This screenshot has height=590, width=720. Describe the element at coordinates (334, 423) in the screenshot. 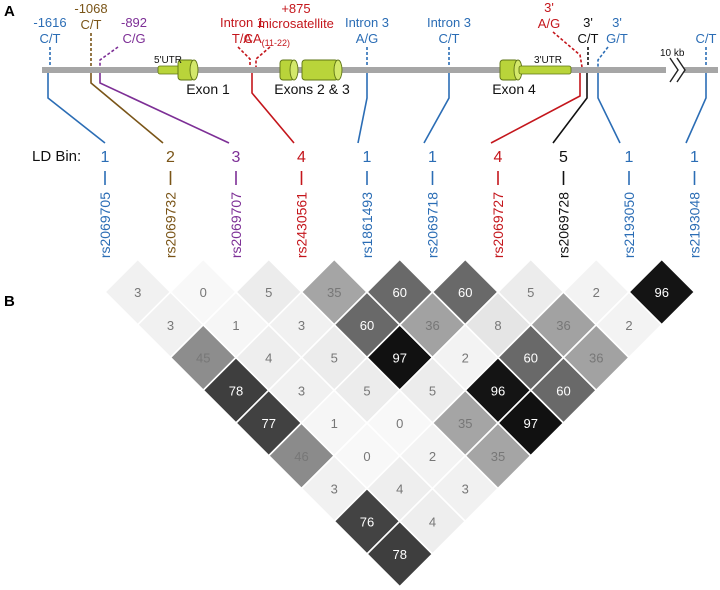

I see `ld-value-2-7: 1` at that location.